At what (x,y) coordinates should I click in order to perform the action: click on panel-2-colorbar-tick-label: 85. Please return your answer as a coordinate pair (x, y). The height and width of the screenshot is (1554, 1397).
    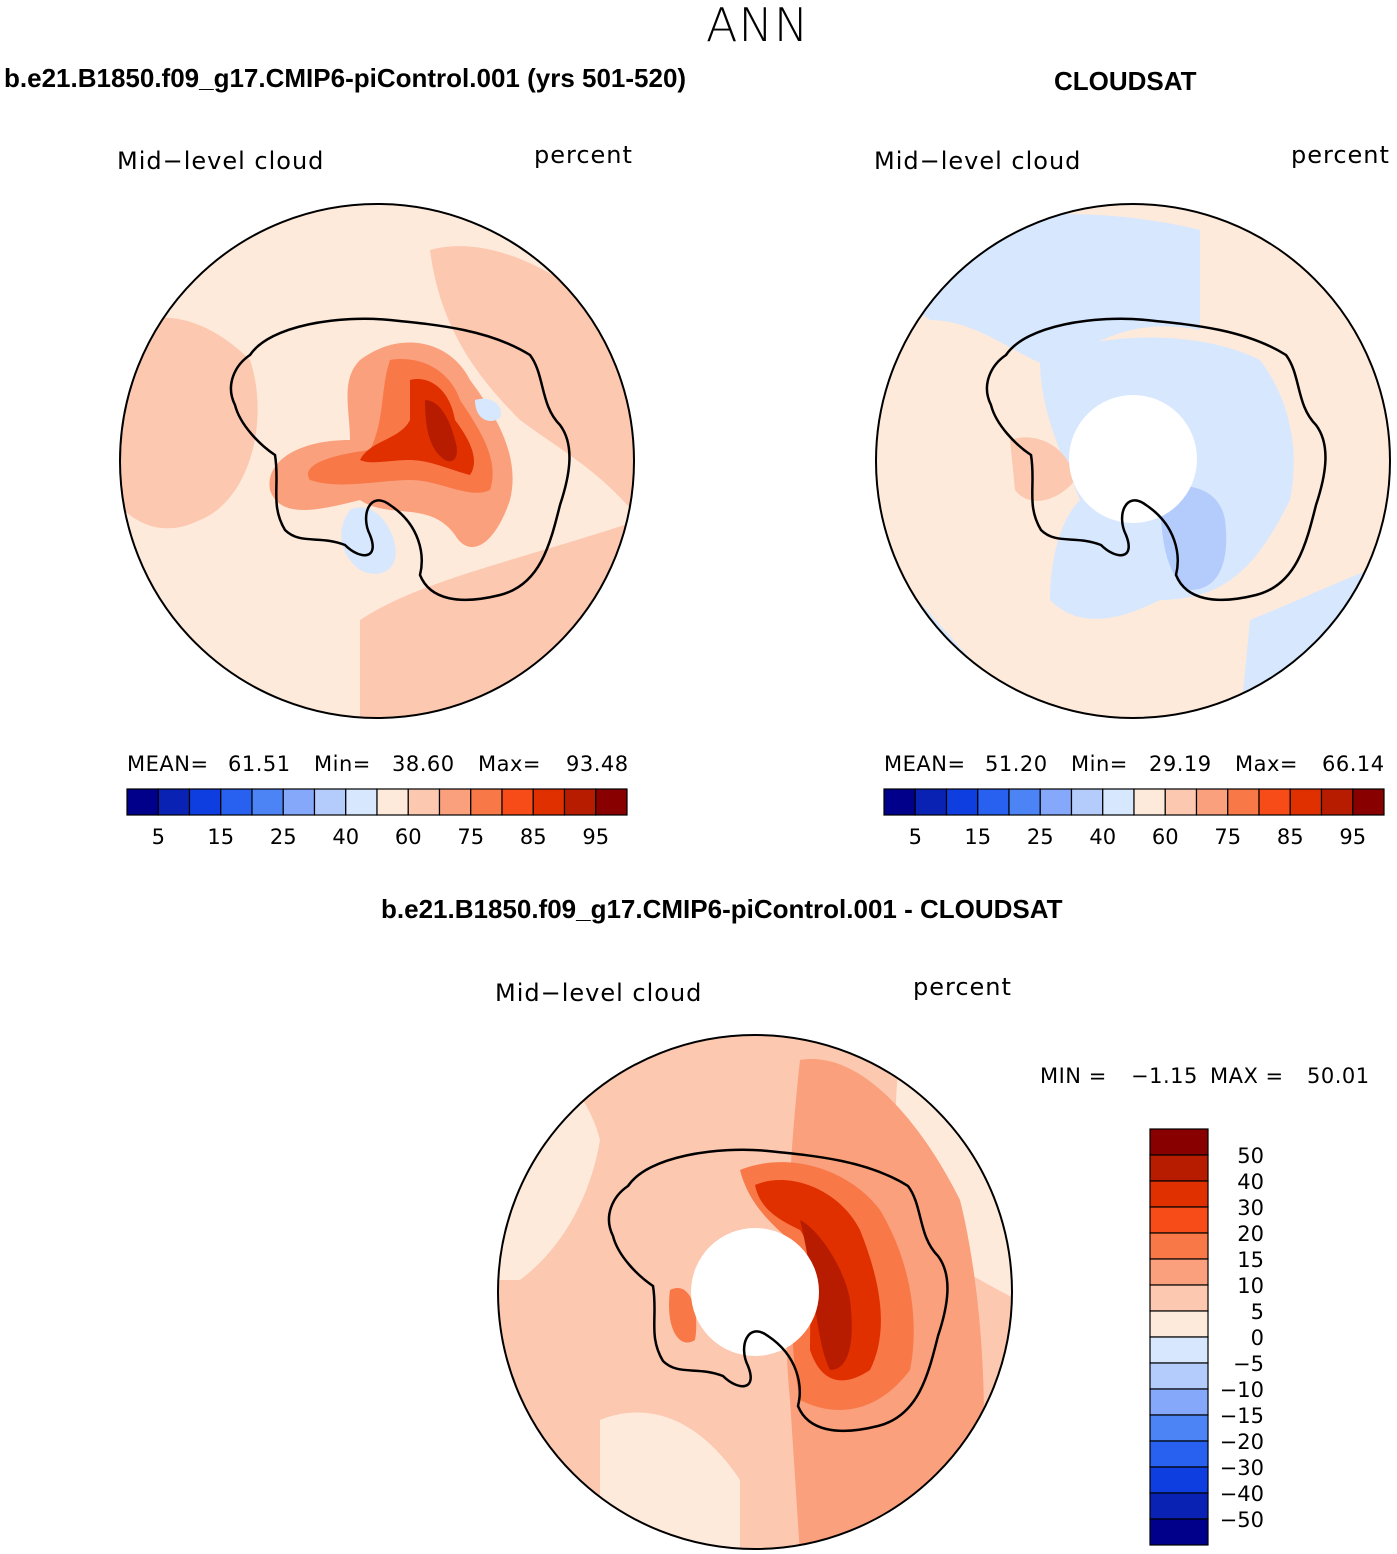
    Looking at the image, I should click on (1290, 837).